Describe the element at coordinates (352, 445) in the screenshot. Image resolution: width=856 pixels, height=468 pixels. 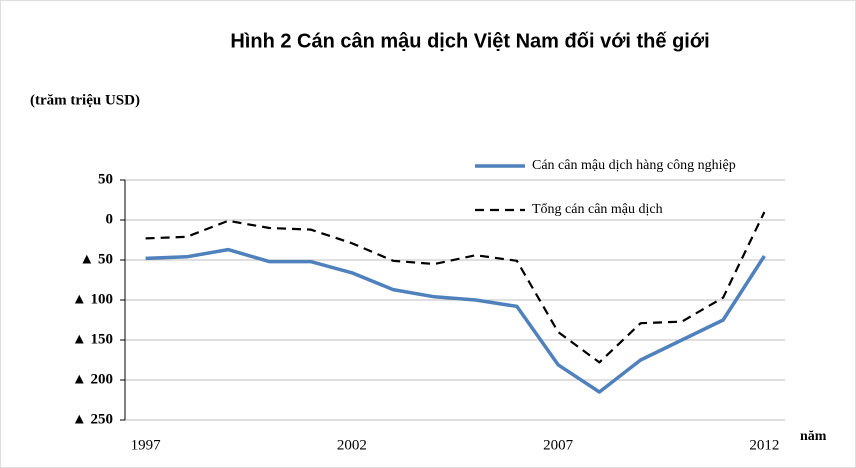
I see `x-tick-label: 2002` at that location.